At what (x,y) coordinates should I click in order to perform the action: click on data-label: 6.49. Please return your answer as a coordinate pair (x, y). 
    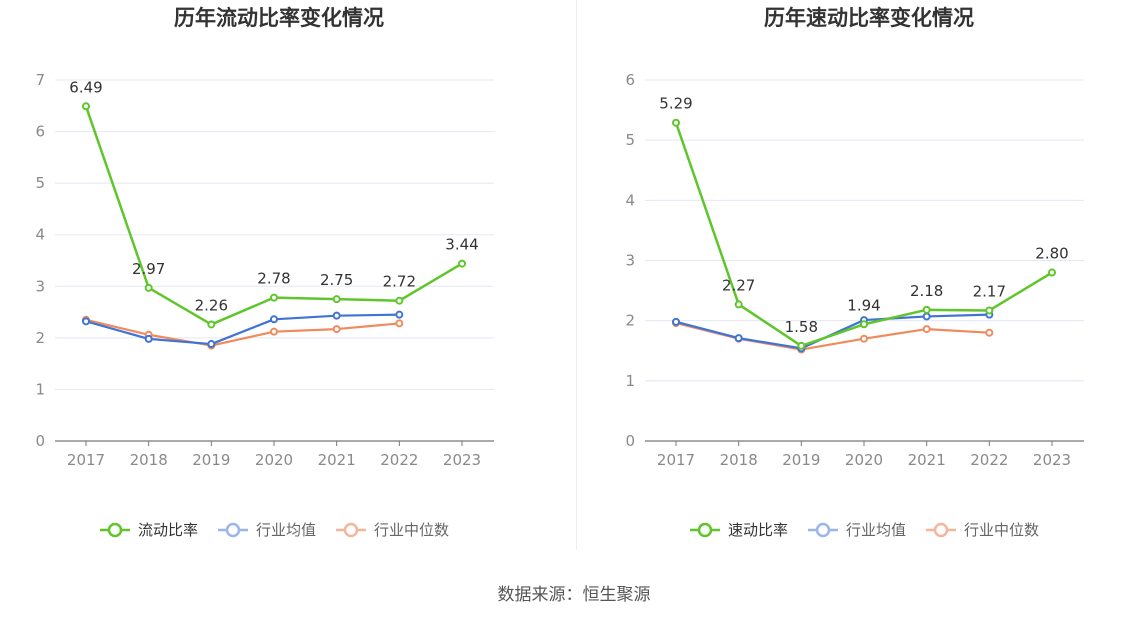
    Looking at the image, I should click on (85, 87).